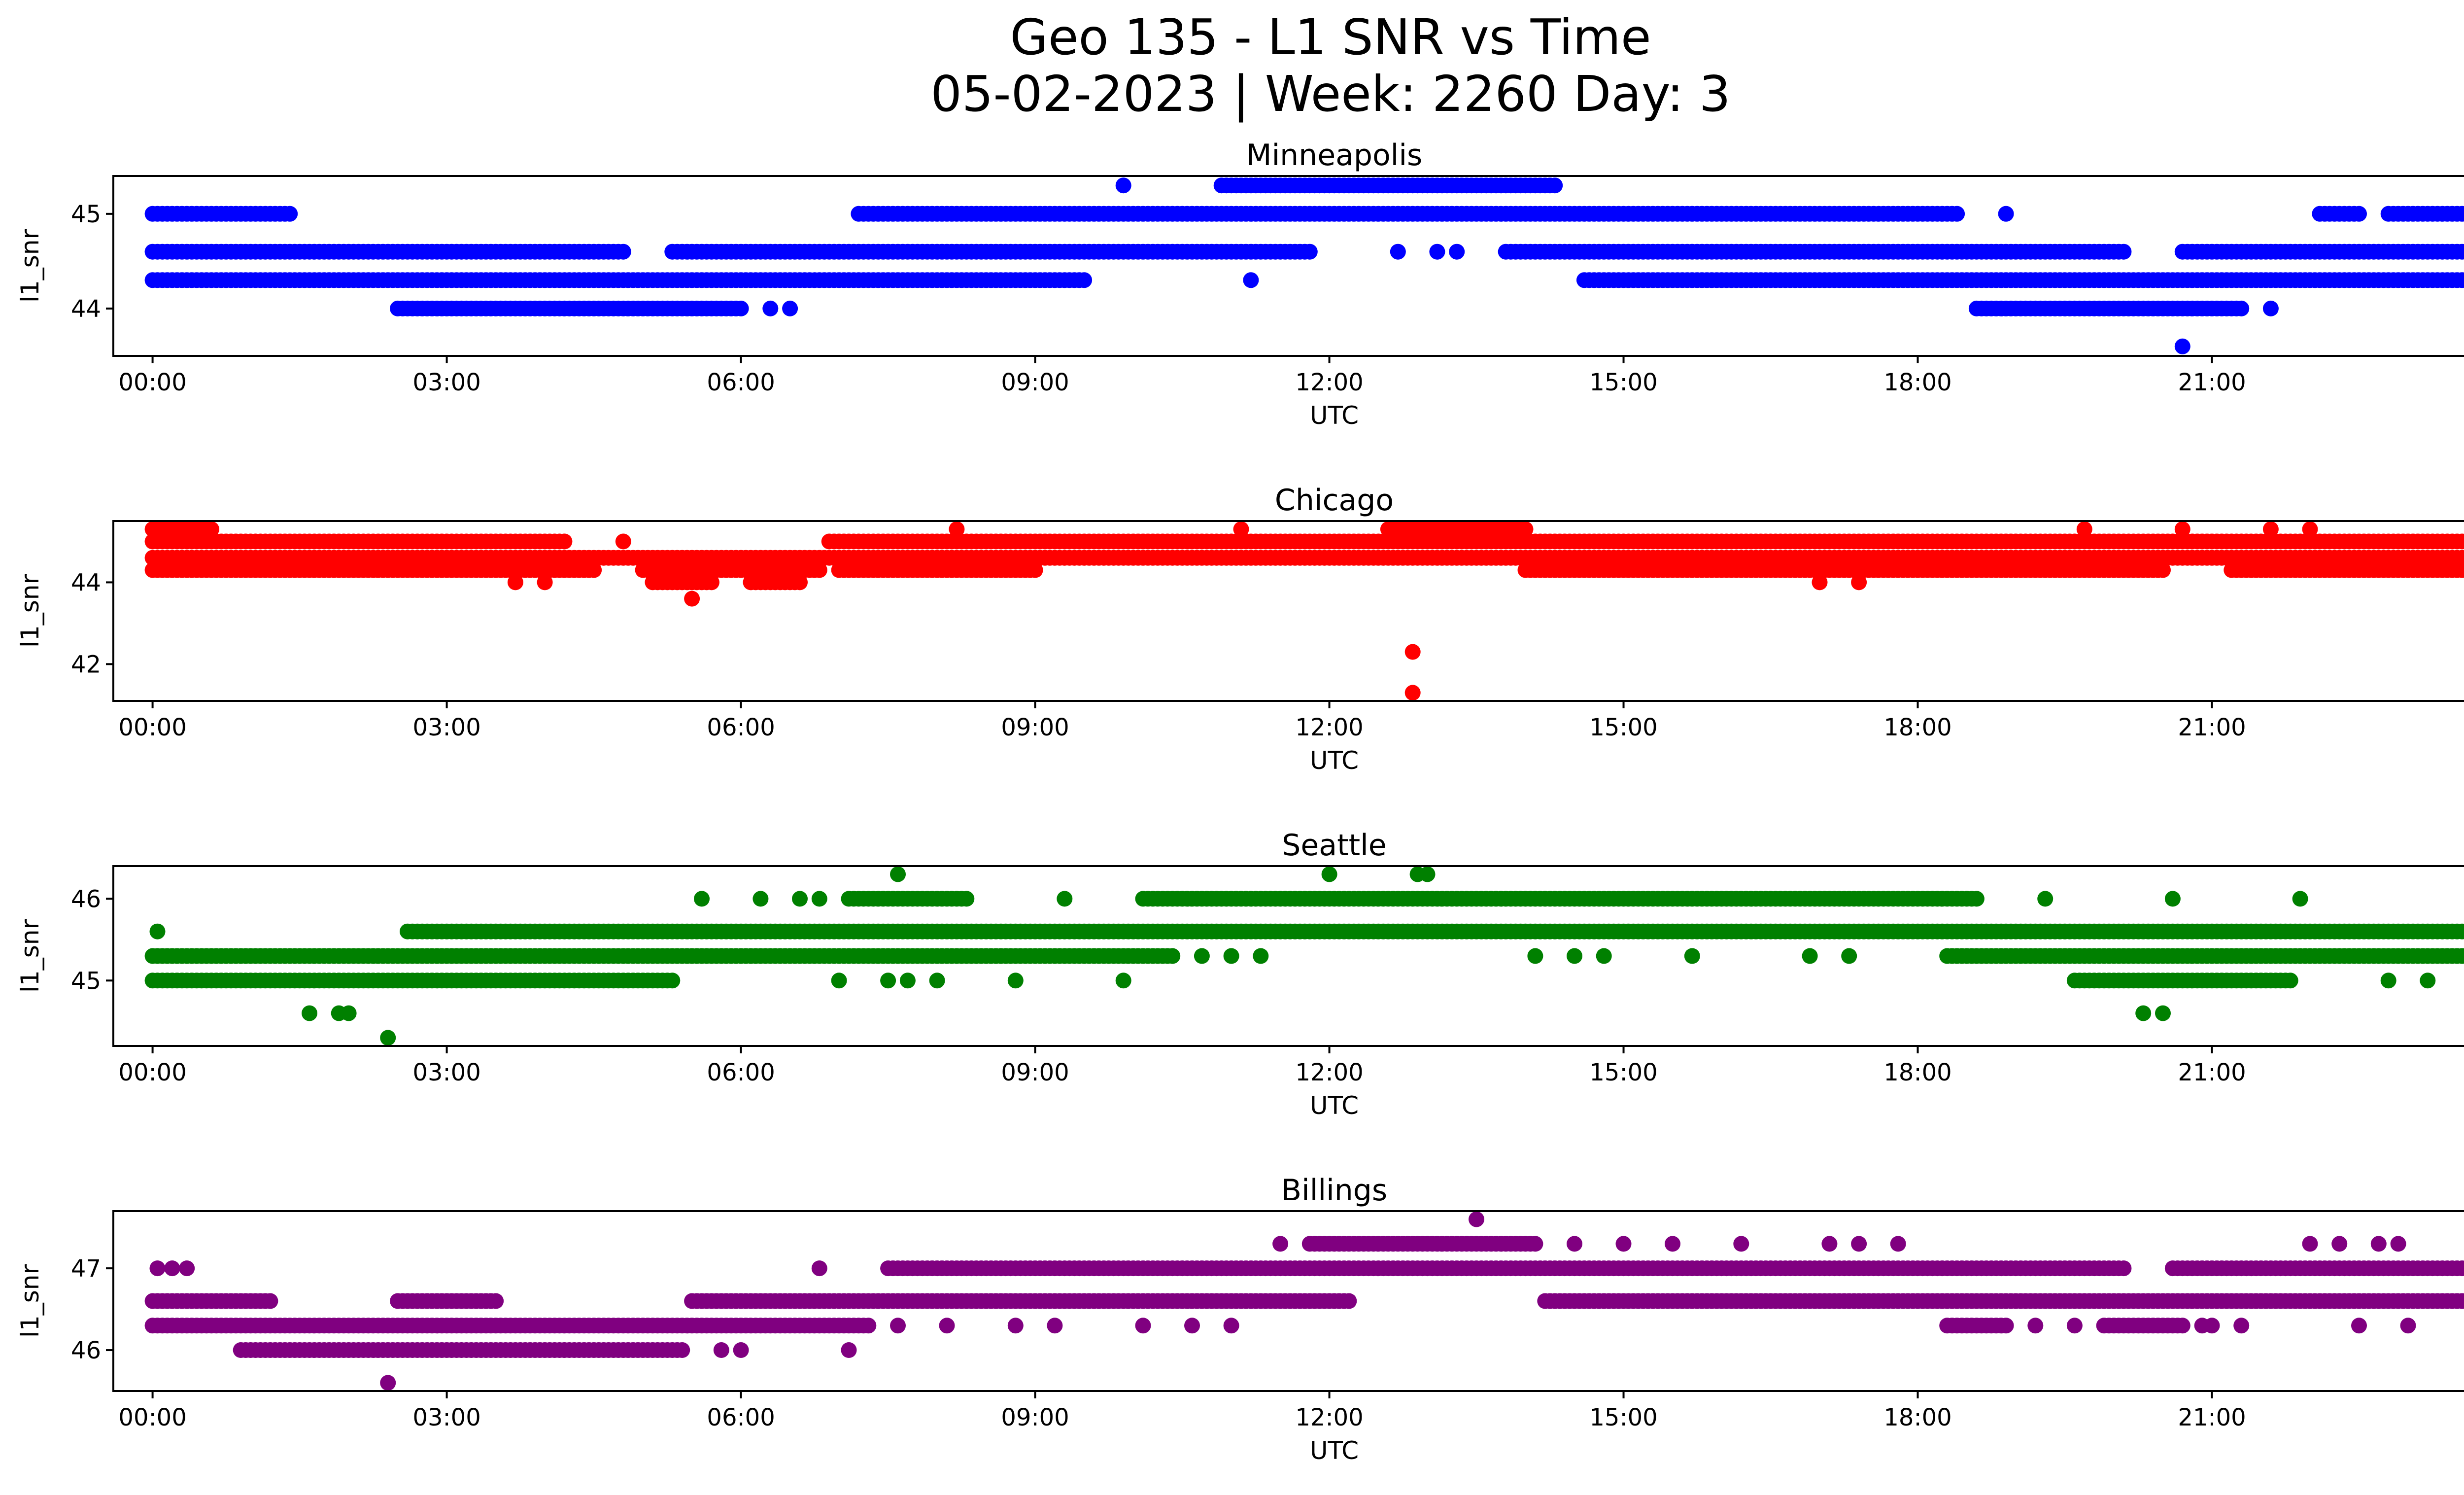 This screenshot has width=2464, height=1495. I want to click on panel-seattle-ylabel: l1_snr, so click(30, 956).